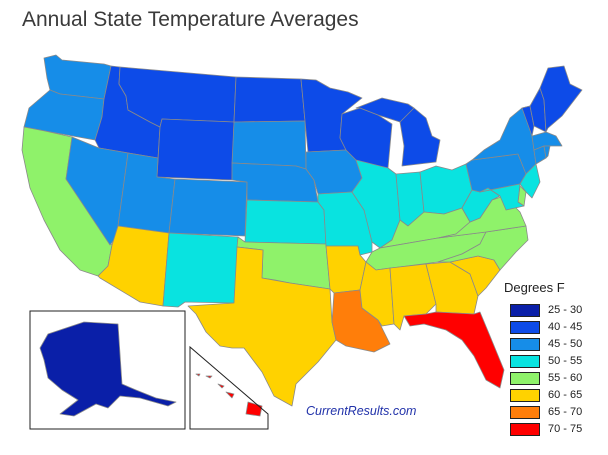  I want to click on state-me, so click(561, 99).